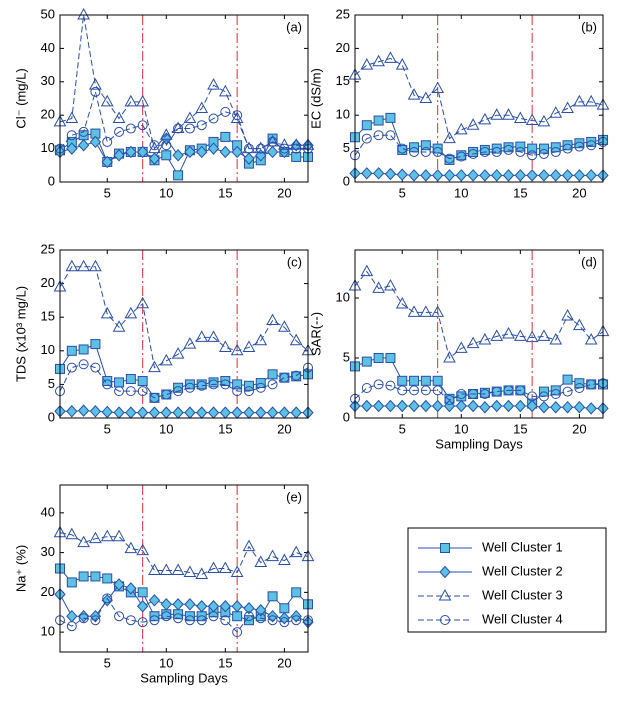 This screenshot has height=703, width=628. I want to click on y-tick-label: 30, so click(48, 551).